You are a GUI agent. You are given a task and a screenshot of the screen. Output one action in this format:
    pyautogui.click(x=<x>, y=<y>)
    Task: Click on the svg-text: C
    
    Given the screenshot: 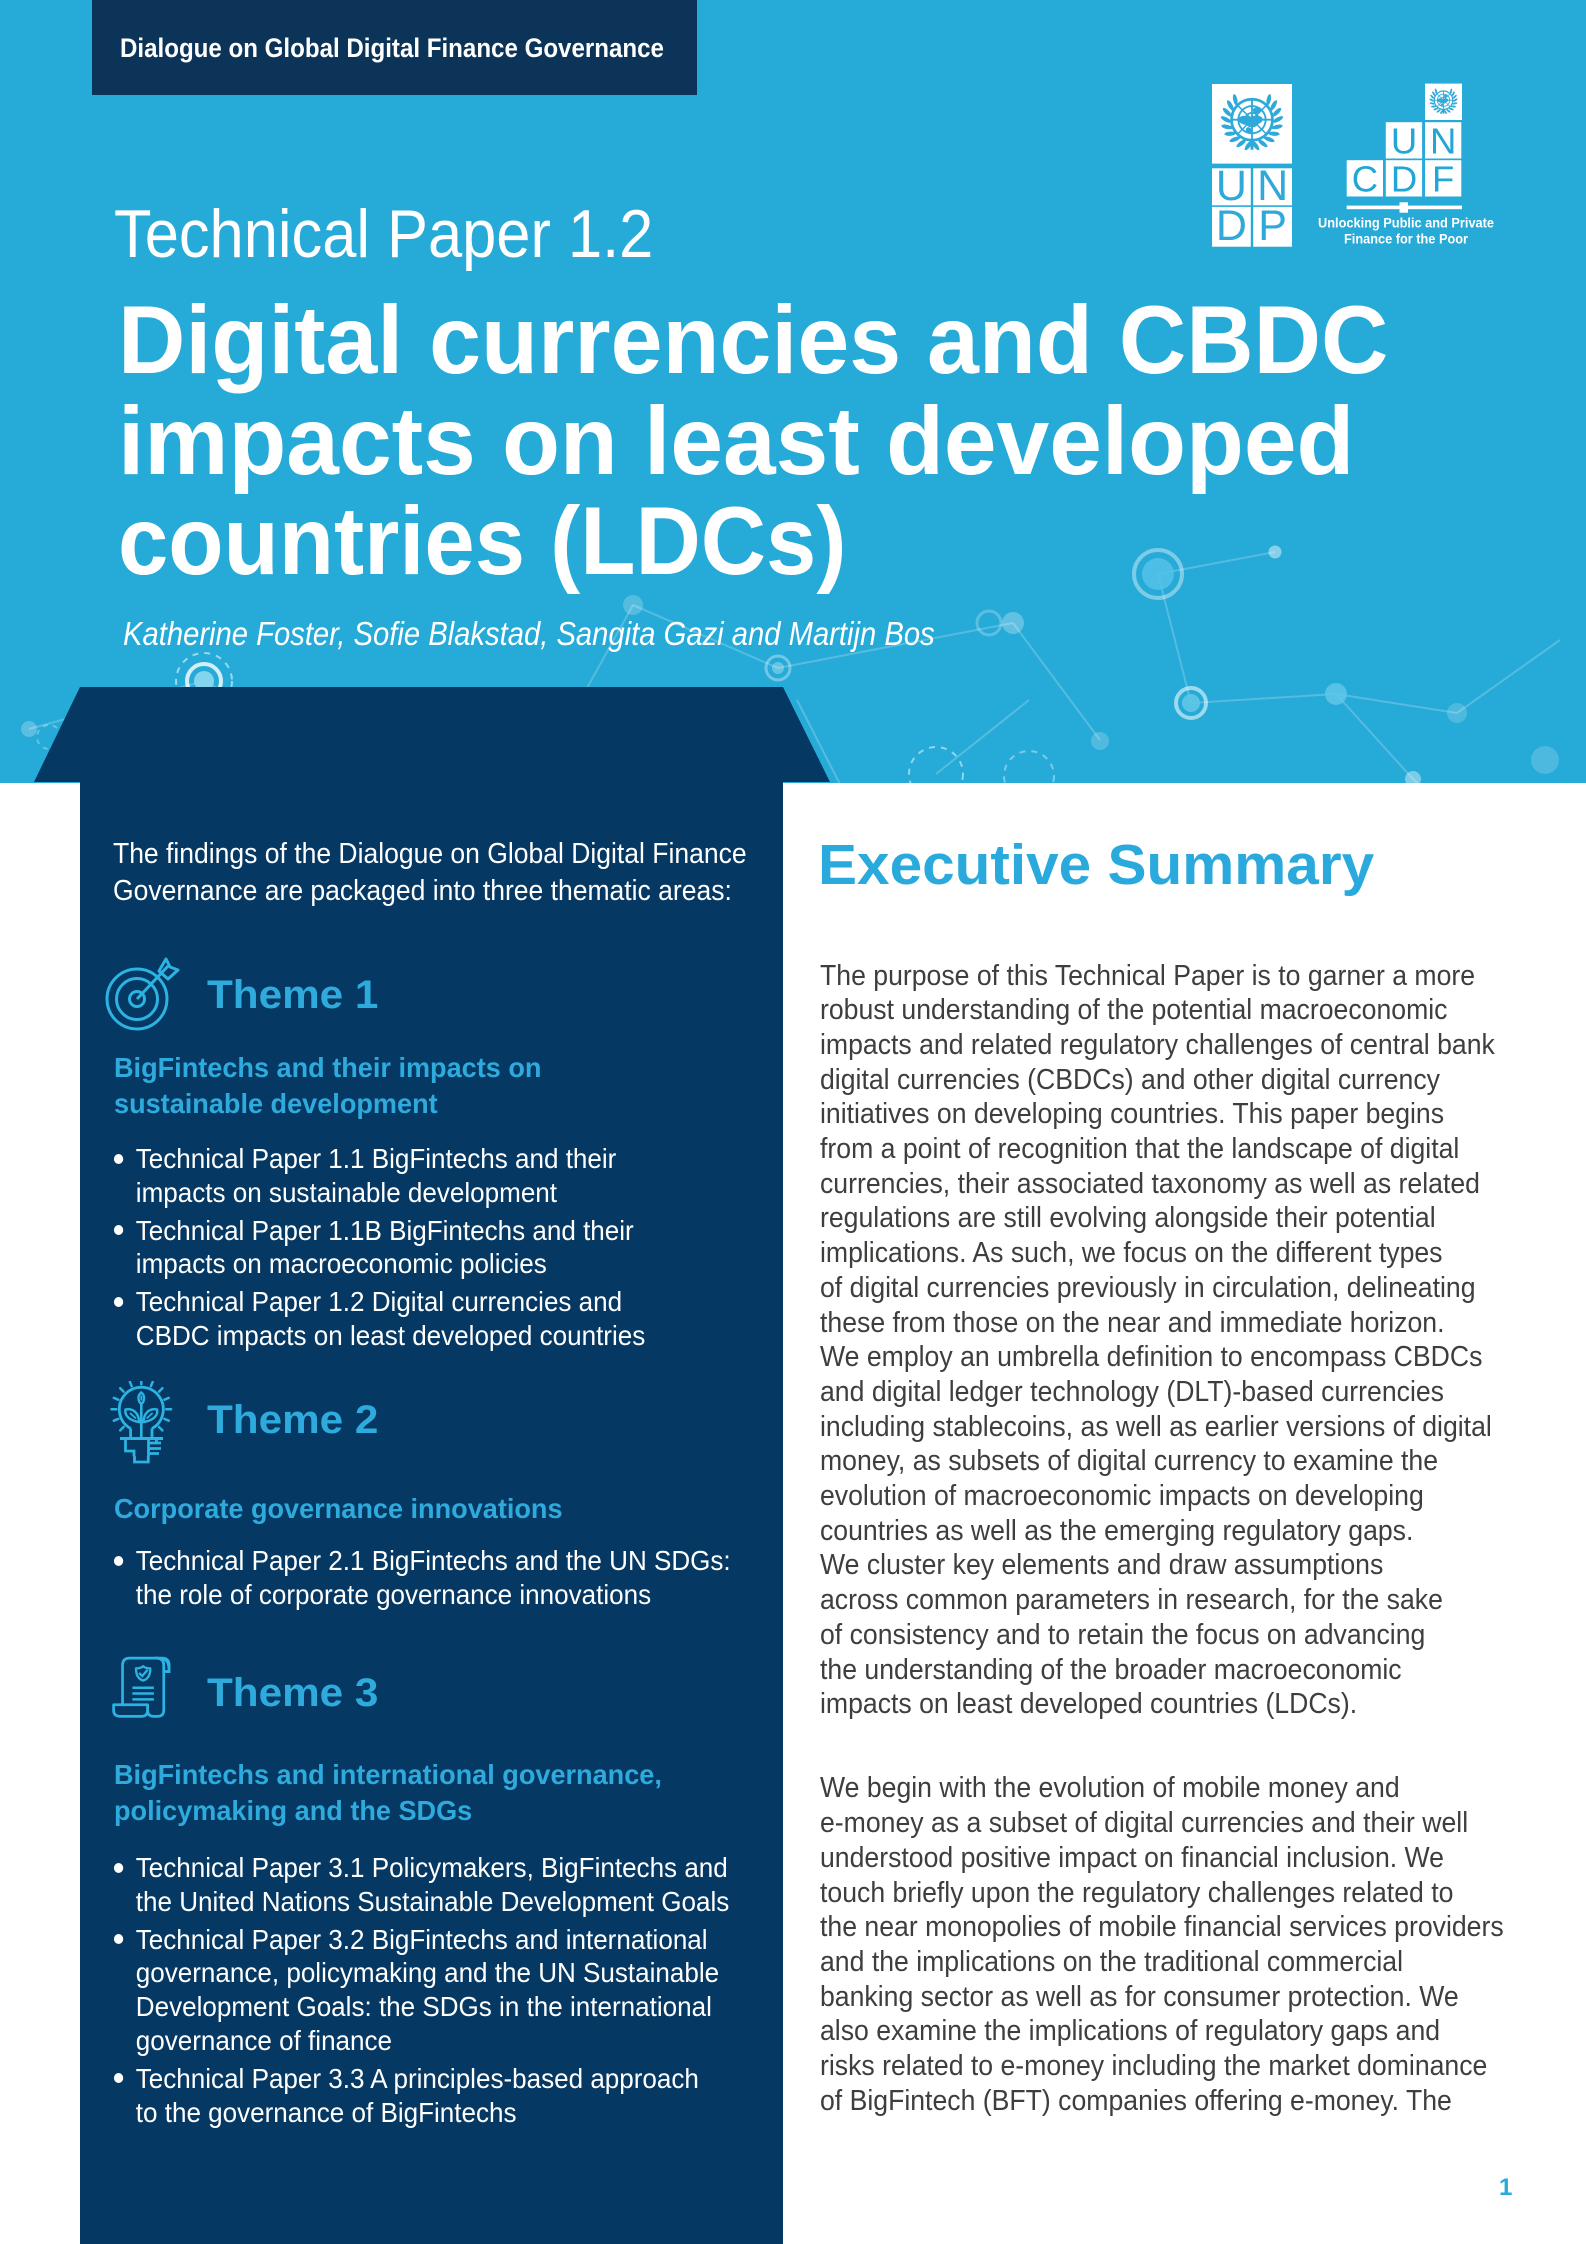 What is the action you would take?
    pyautogui.click(x=1365, y=179)
    